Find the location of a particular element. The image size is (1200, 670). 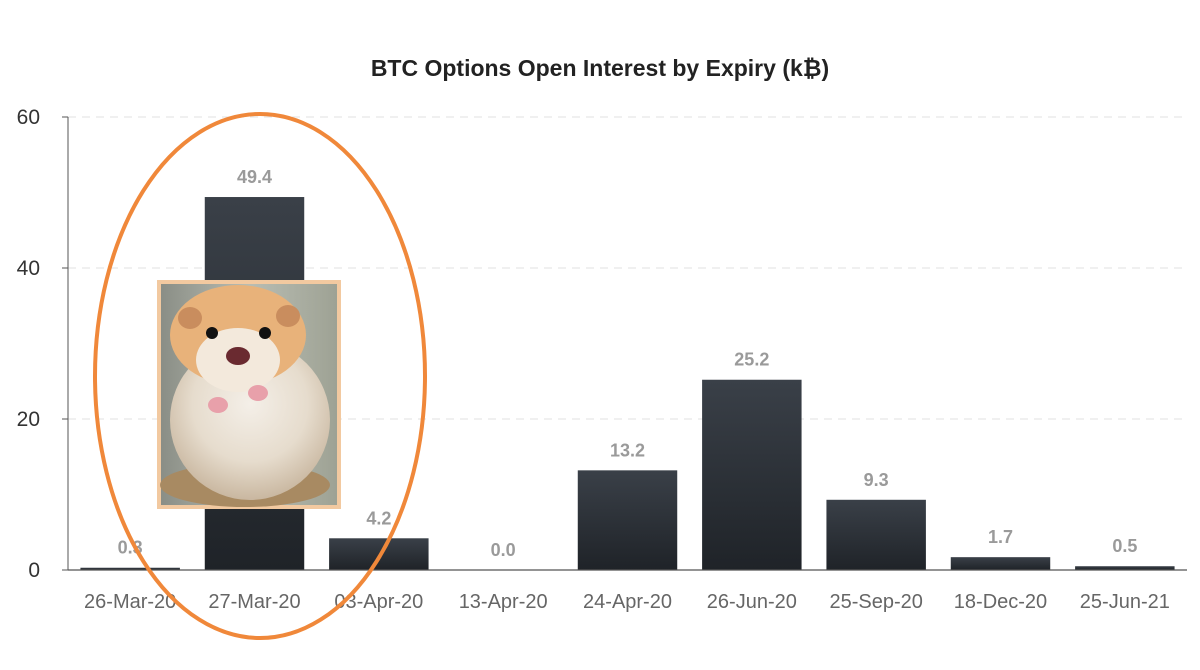

x-tick-label-18-Dec-20: 18-Dec-20 is located at coordinates (1000, 602).